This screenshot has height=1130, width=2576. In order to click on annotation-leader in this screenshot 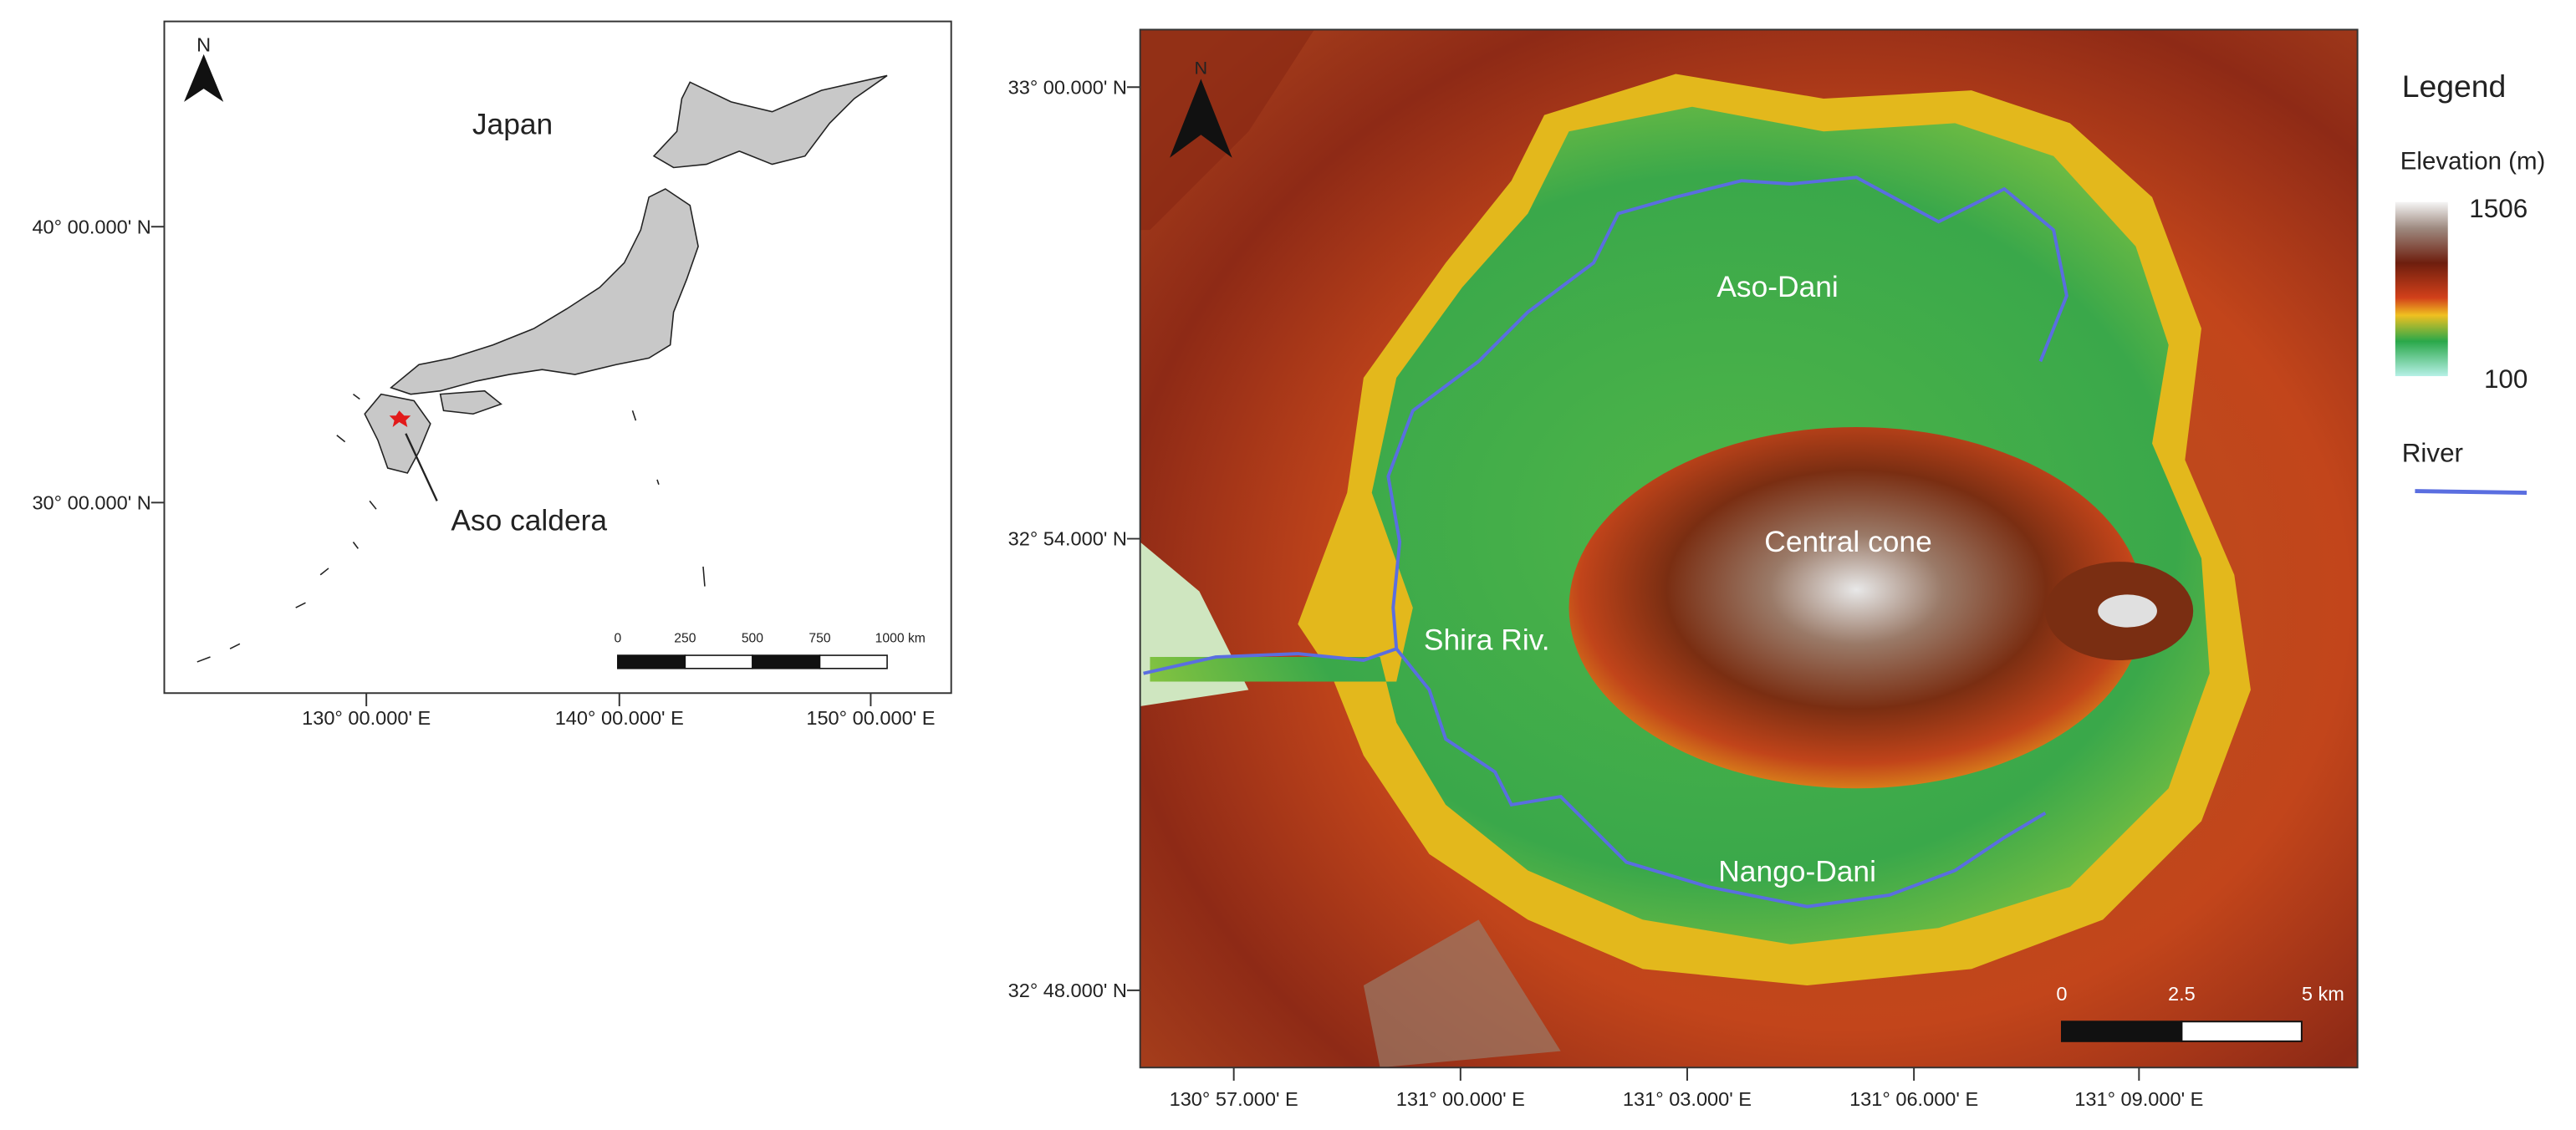, I will do `click(422, 467)`.